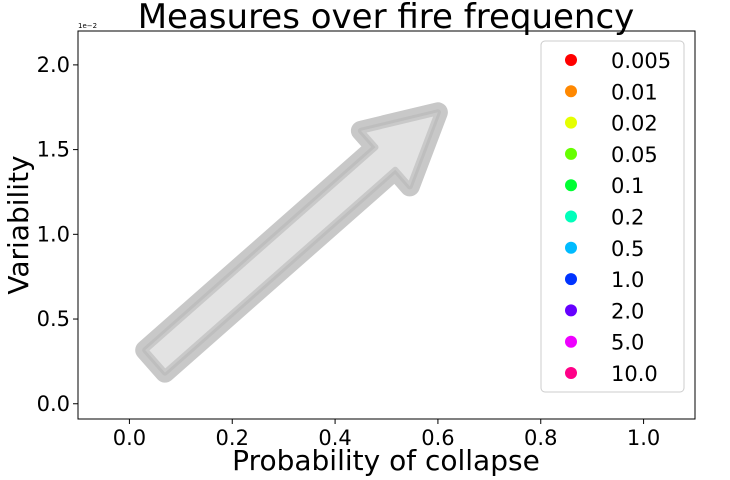 This screenshot has height=480, width=730. What do you see at coordinates (18, 224) in the screenshot?
I see `y-axis-label: Variability` at bounding box center [18, 224].